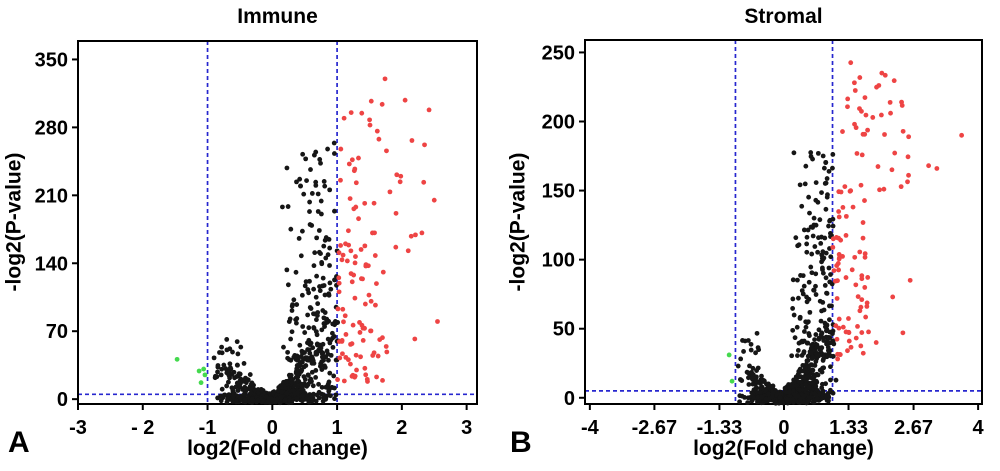 This screenshot has width=1000, height=471. I want to click on svg-text: -4, so click(590, 428).